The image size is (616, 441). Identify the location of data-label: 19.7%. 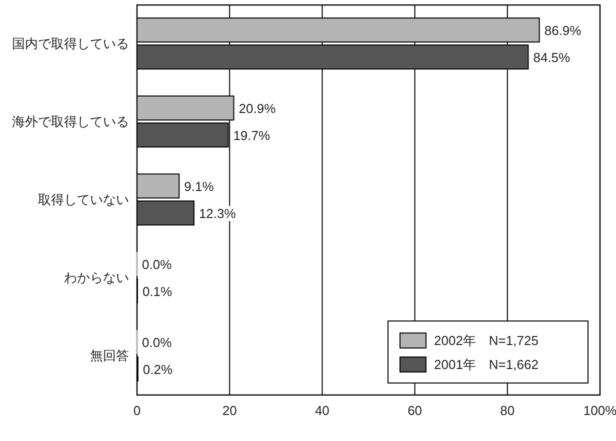
(252, 135).